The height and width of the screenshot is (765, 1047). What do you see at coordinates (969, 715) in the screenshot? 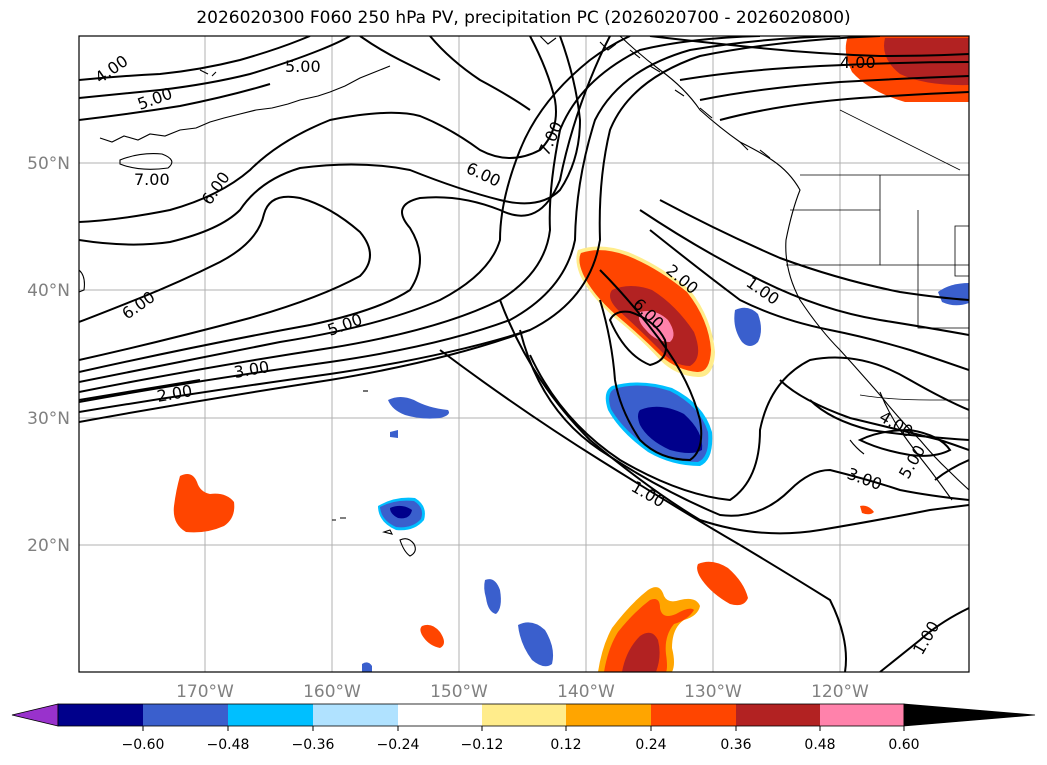
I see `colorbar-extend-right` at bounding box center [969, 715].